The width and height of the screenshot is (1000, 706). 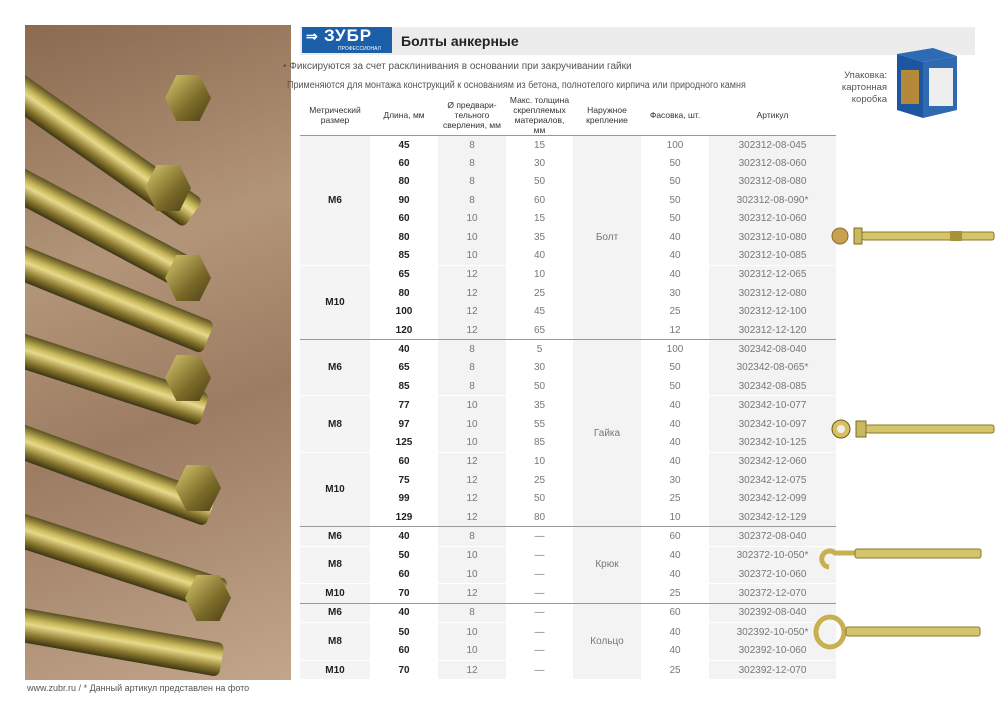 What do you see at coordinates (772, 517) in the screenshot?
I see `article-cell: 302342-12-129` at bounding box center [772, 517].